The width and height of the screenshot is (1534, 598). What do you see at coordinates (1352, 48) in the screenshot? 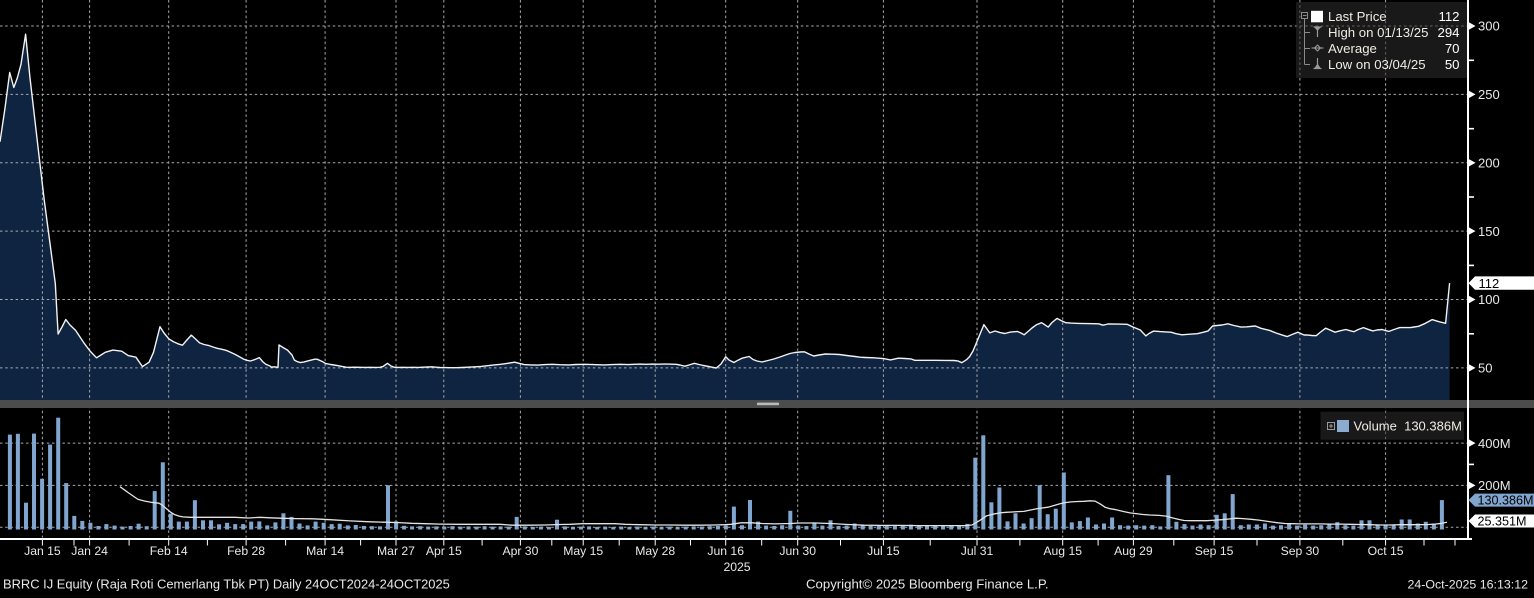
I see `svg-text: Average` at bounding box center [1352, 48].